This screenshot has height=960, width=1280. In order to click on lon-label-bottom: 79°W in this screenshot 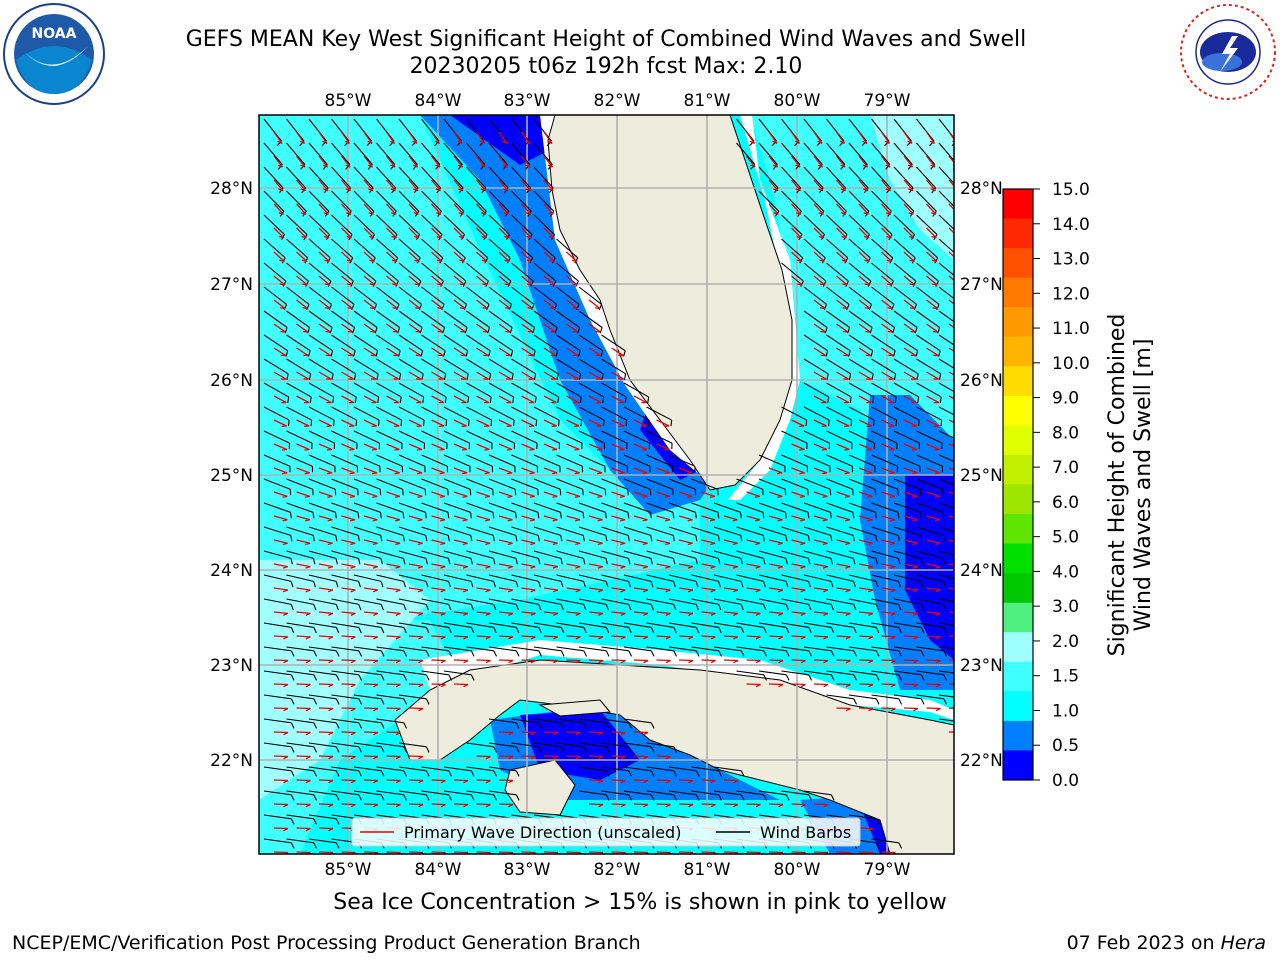, I will do `click(887, 870)`.